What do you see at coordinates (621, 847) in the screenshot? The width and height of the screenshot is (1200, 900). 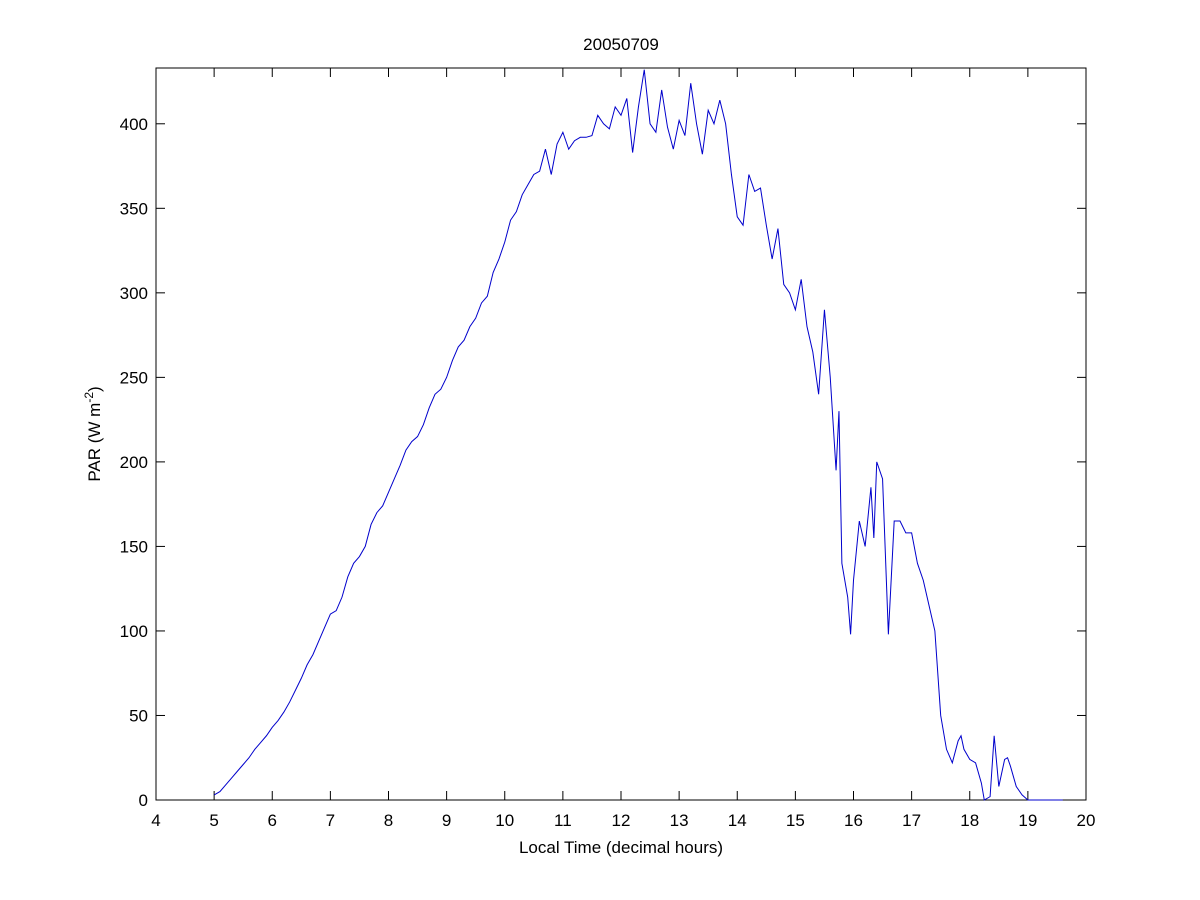 I see `x-axis-label: Local Time (decimal hours)` at bounding box center [621, 847].